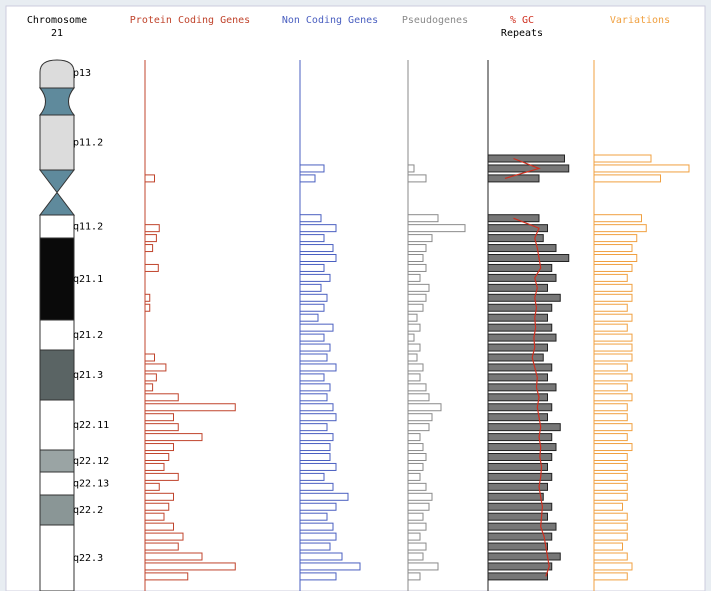 Image resolution: width=711 pixels, height=591 pixels. What do you see at coordinates (522, 33) in the screenshot?
I see `legend-label: Repeats` at bounding box center [522, 33].